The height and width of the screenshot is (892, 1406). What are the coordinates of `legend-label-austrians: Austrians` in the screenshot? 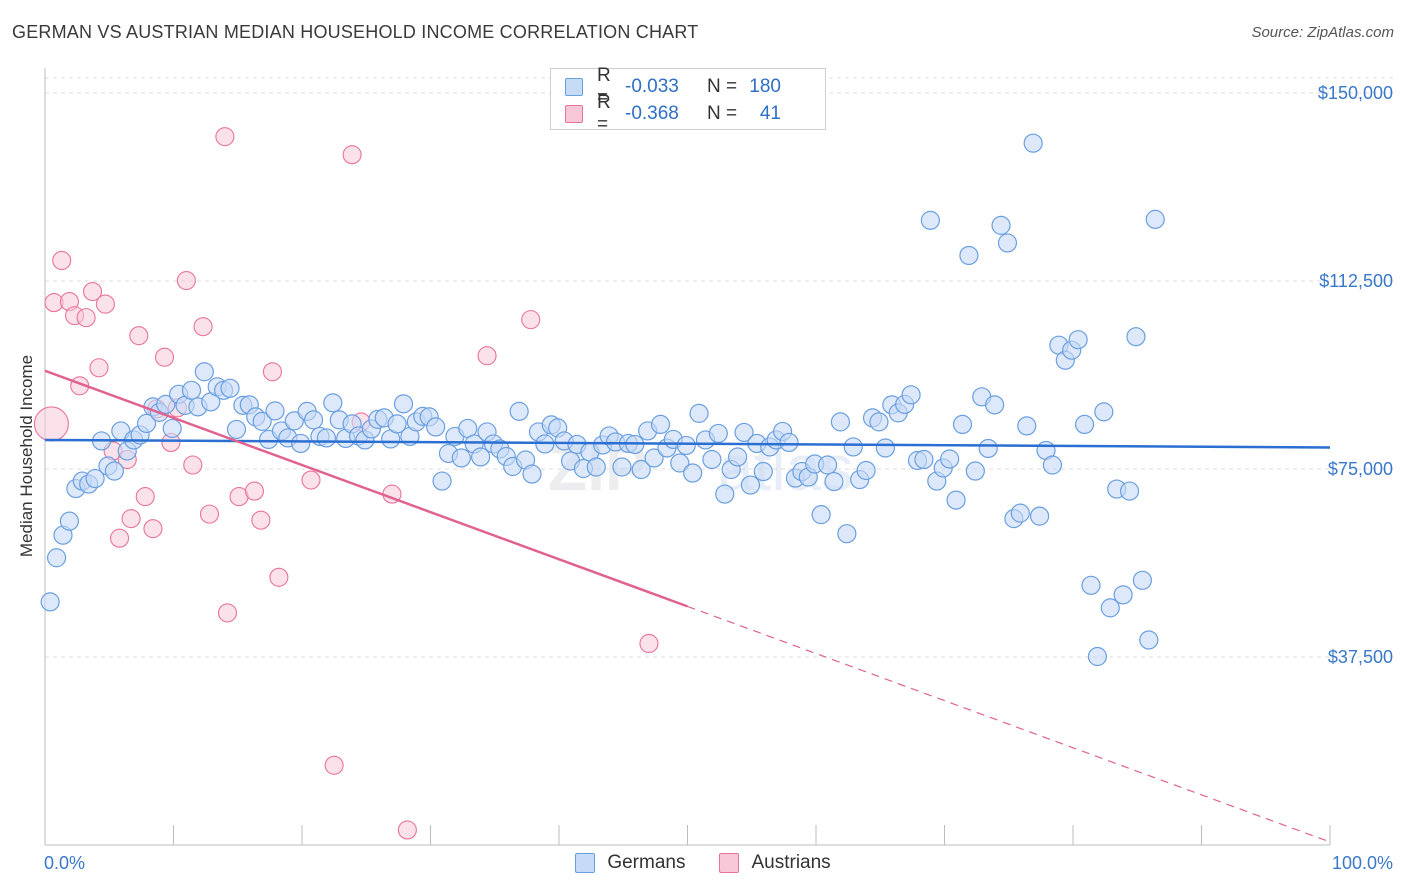 It's located at (791, 862).